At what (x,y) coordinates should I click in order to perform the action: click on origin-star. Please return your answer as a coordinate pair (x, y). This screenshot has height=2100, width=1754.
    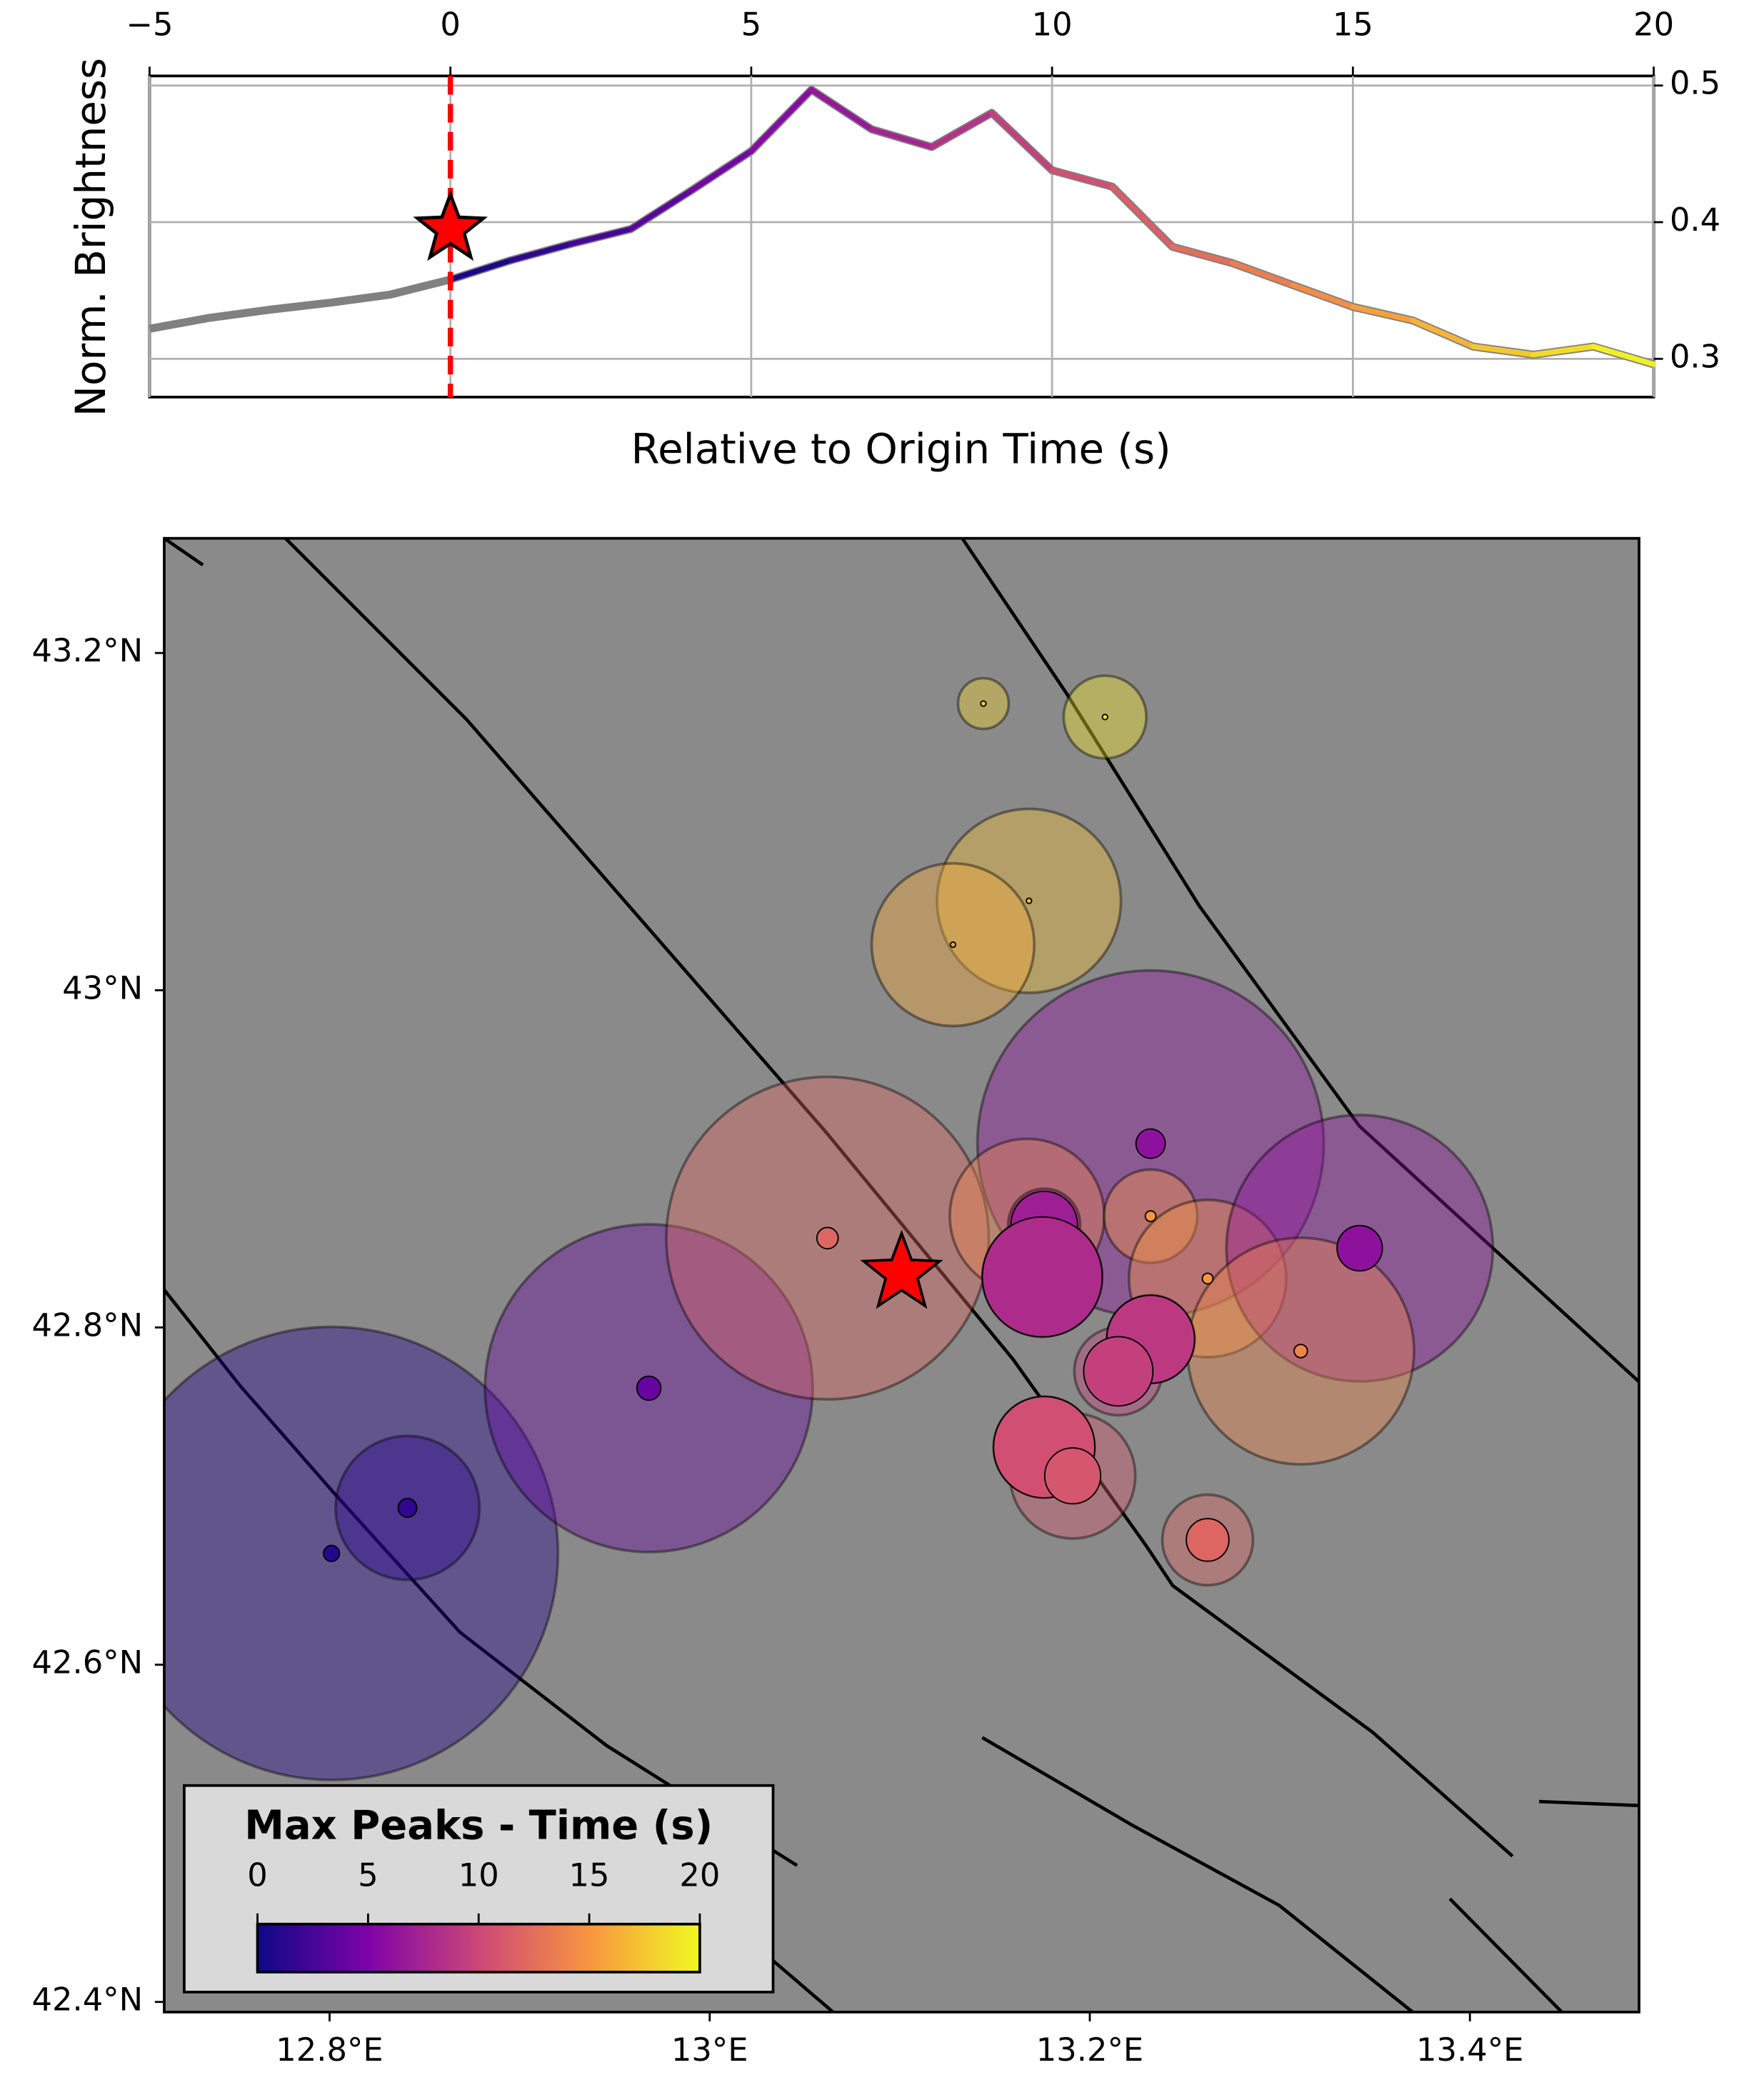
    Looking at the image, I should click on (450, 225).